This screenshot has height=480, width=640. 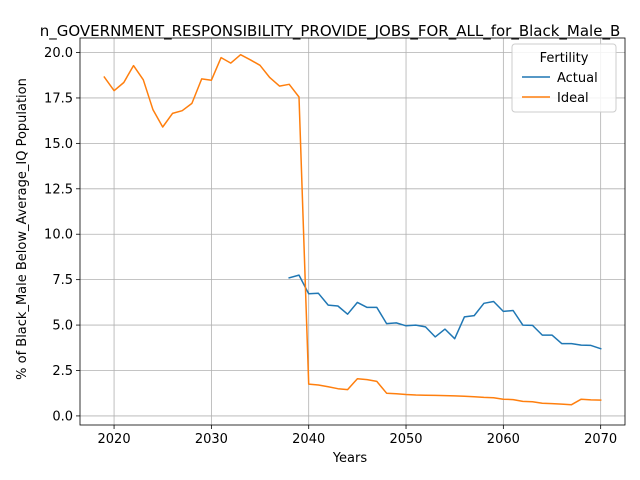 What do you see at coordinates (405, 439) in the screenshot?
I see `x-tick-label: 2050` at bounding box center [405, 439].